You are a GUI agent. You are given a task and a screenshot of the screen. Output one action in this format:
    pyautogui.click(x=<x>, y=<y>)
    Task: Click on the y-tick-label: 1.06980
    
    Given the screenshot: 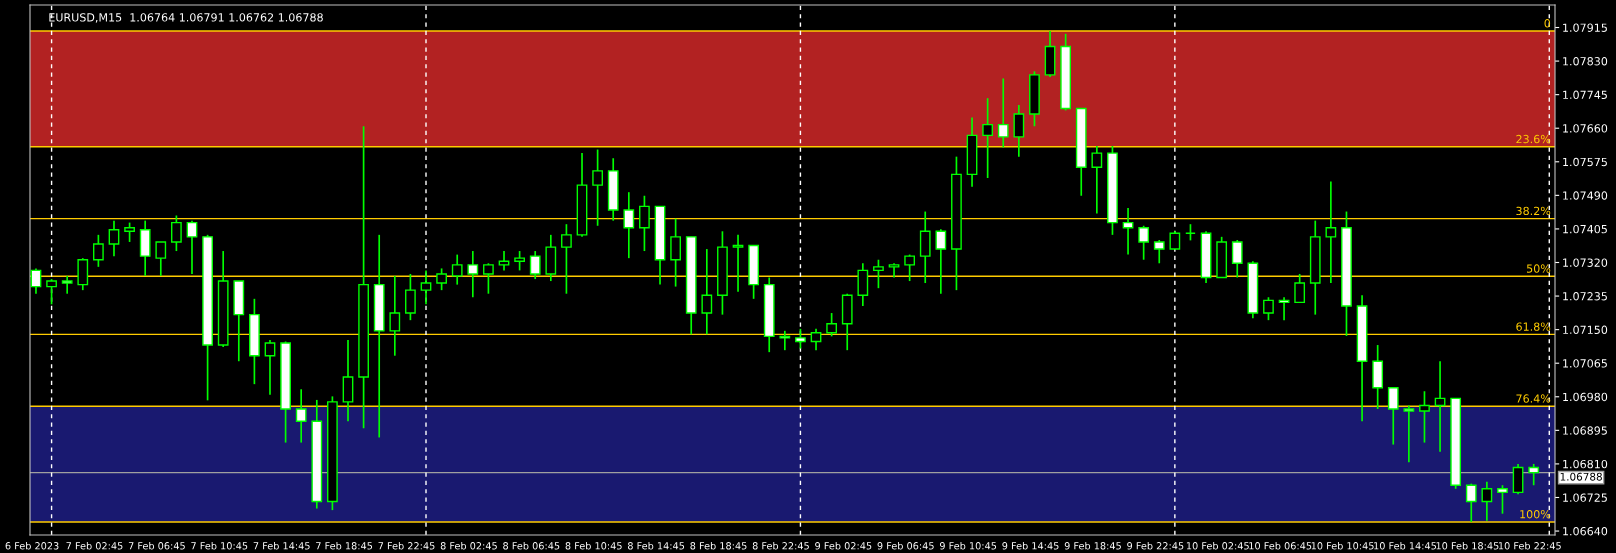 What is the action you would take?
    pyautogui.click(x=1585, y=397)
    